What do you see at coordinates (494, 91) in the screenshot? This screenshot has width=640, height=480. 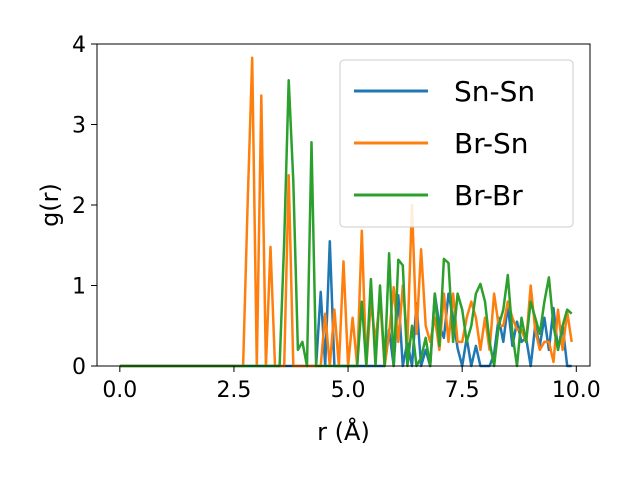 I see `legend-label-sn-sn: Sn-Sn` at bounding box center [494, 91].